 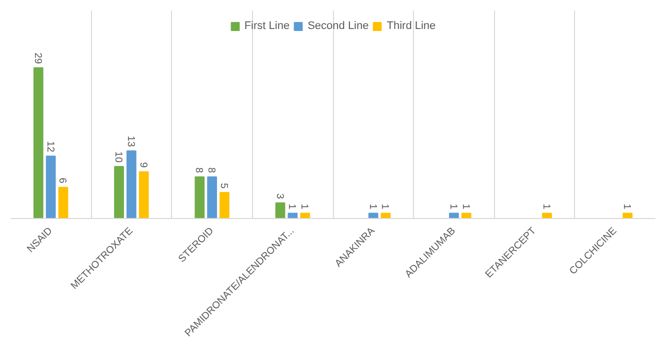 What do you see at coordinates (338, 26) in the screenshot?
I see `legend-label: Second Line` at bounding box center [338, 26].